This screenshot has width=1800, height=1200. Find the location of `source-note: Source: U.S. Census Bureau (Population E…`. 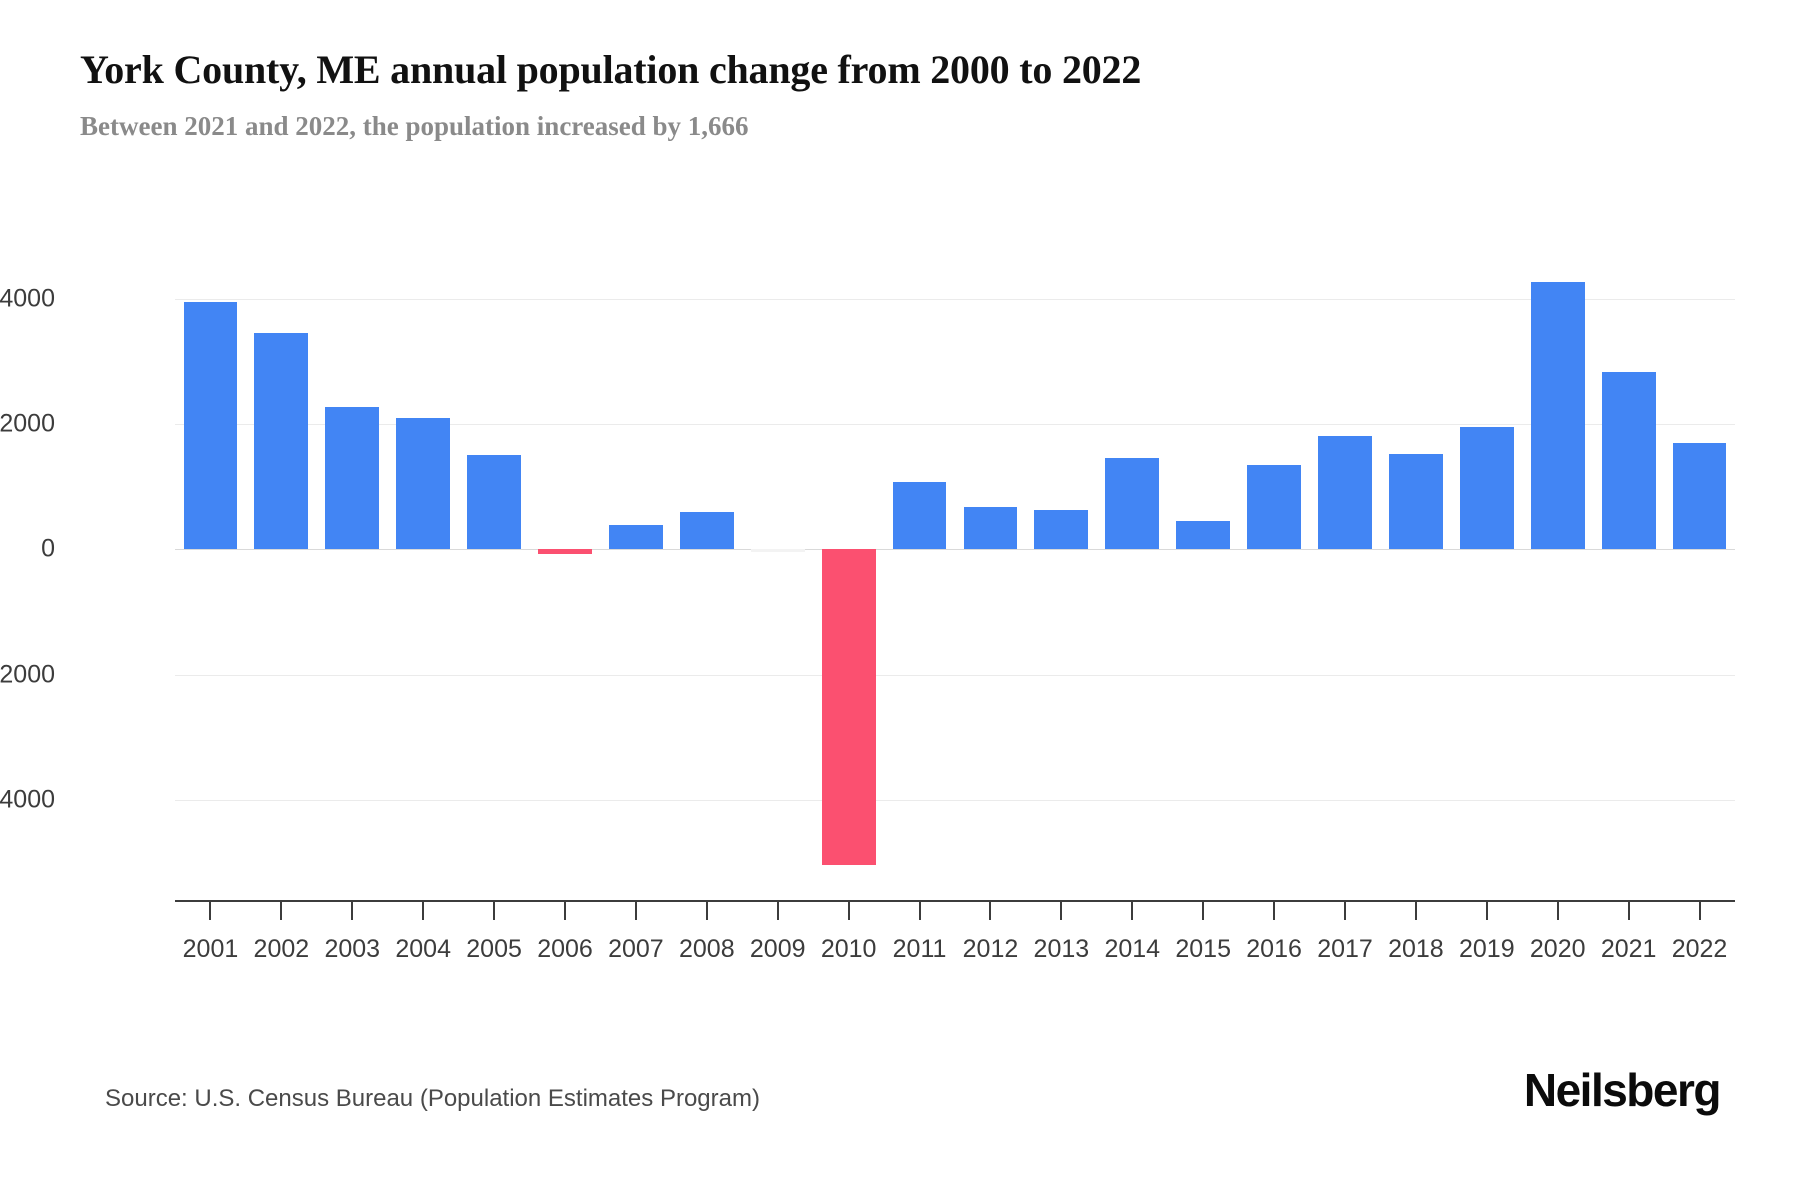

source-note: Source: U.S. Census Bureau (Population E… is located at coordinates (432, 1098).